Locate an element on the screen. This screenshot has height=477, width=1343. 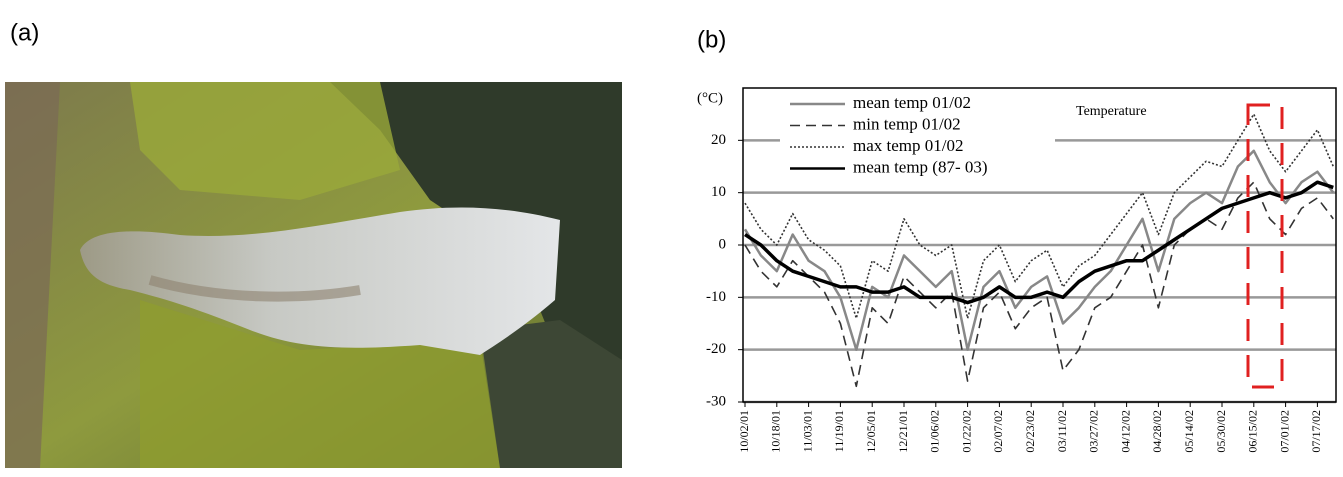
y-tick-label: -20 is located at coordinates (716, 349).